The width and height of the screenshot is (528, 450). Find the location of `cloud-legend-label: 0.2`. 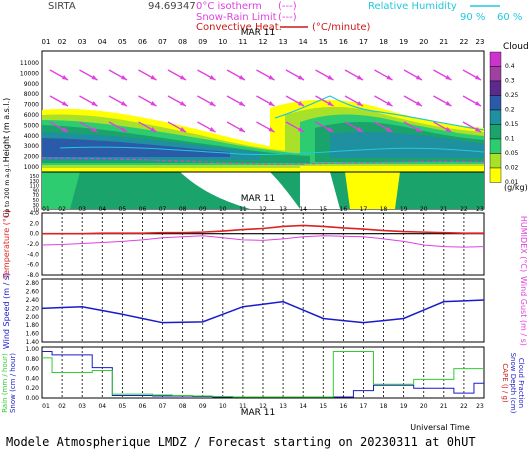

cloud-legend-label: 0.2 is located at coordinates (510, 110).